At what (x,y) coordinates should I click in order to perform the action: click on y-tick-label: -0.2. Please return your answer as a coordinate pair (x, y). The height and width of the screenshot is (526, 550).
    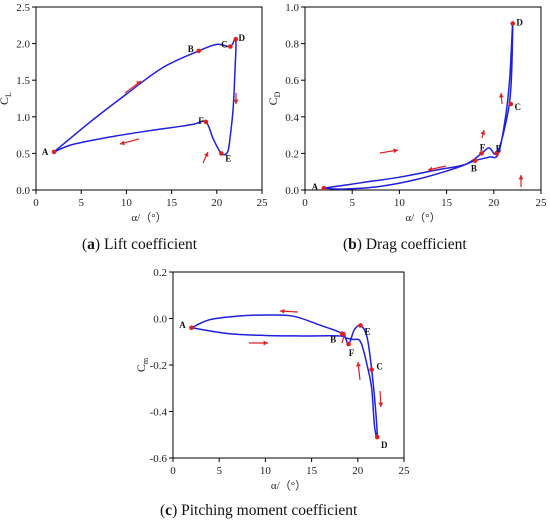
    Looking at the image, I should click on (158, 366).